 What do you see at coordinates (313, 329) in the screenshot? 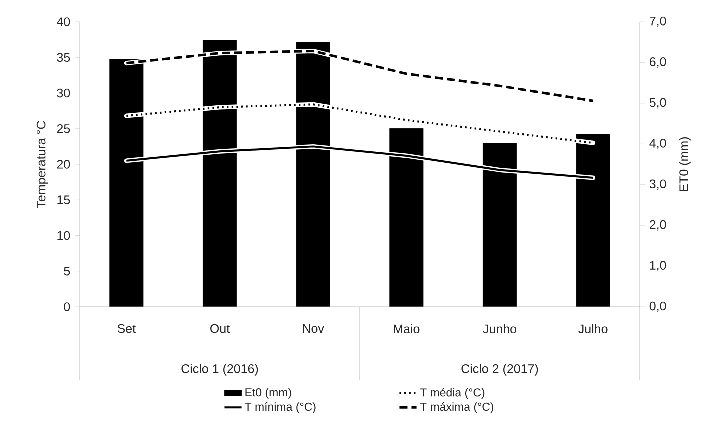
I see `x-tick-label: Nov` at bounding box center [313, 329].